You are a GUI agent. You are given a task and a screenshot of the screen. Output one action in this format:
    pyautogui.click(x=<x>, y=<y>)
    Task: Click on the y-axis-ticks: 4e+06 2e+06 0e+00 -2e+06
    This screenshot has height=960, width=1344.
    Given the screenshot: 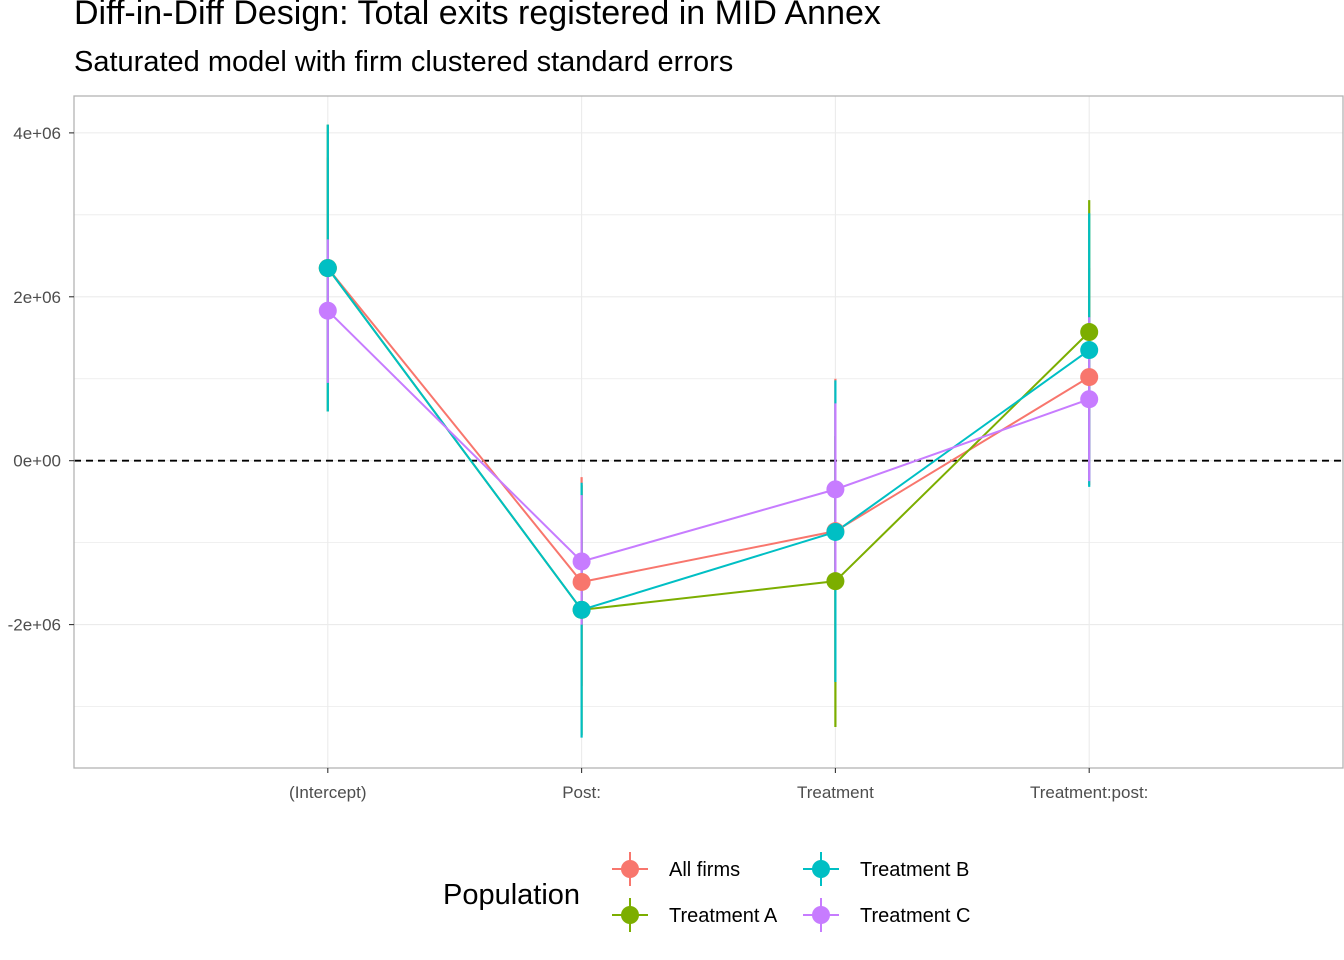 What is the action you would take?
    pyautogui.click(x=41, y=379)
    